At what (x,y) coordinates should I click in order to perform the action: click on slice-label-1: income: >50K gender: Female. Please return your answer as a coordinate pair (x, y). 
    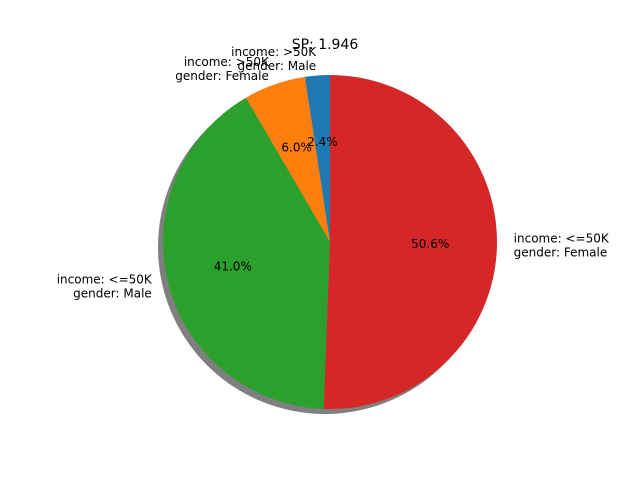
    Looking at the image, I should click on (222, 69).